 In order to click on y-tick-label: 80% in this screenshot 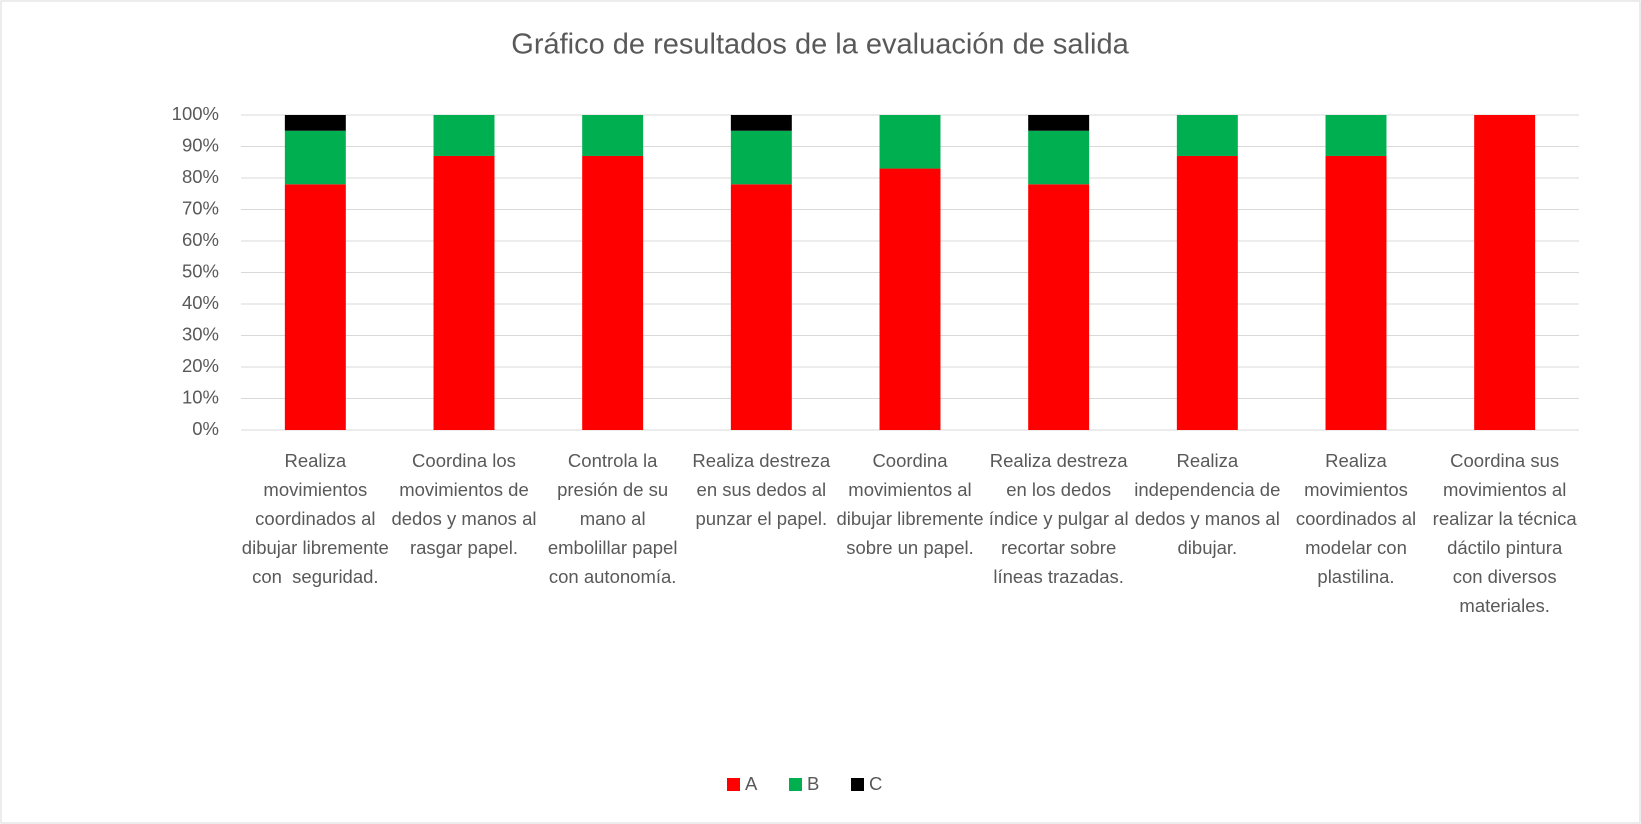, I will do `click(200, 176)`.